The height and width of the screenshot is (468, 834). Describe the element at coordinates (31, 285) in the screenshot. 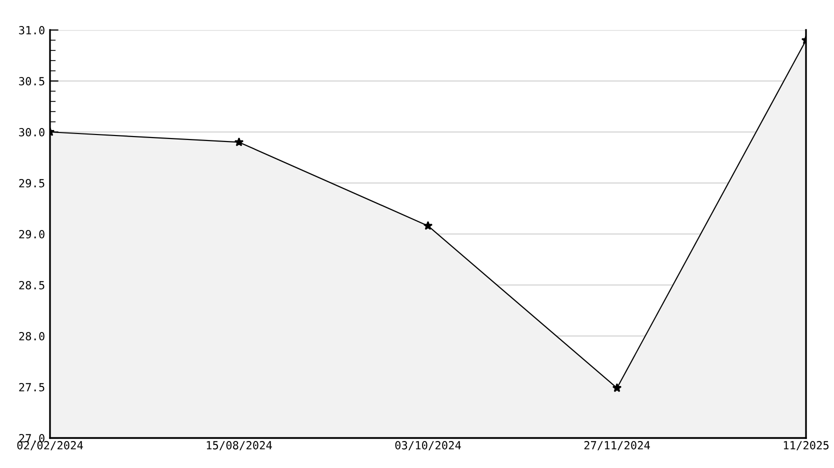

I see `y-tick-label: 28.5` at that location.